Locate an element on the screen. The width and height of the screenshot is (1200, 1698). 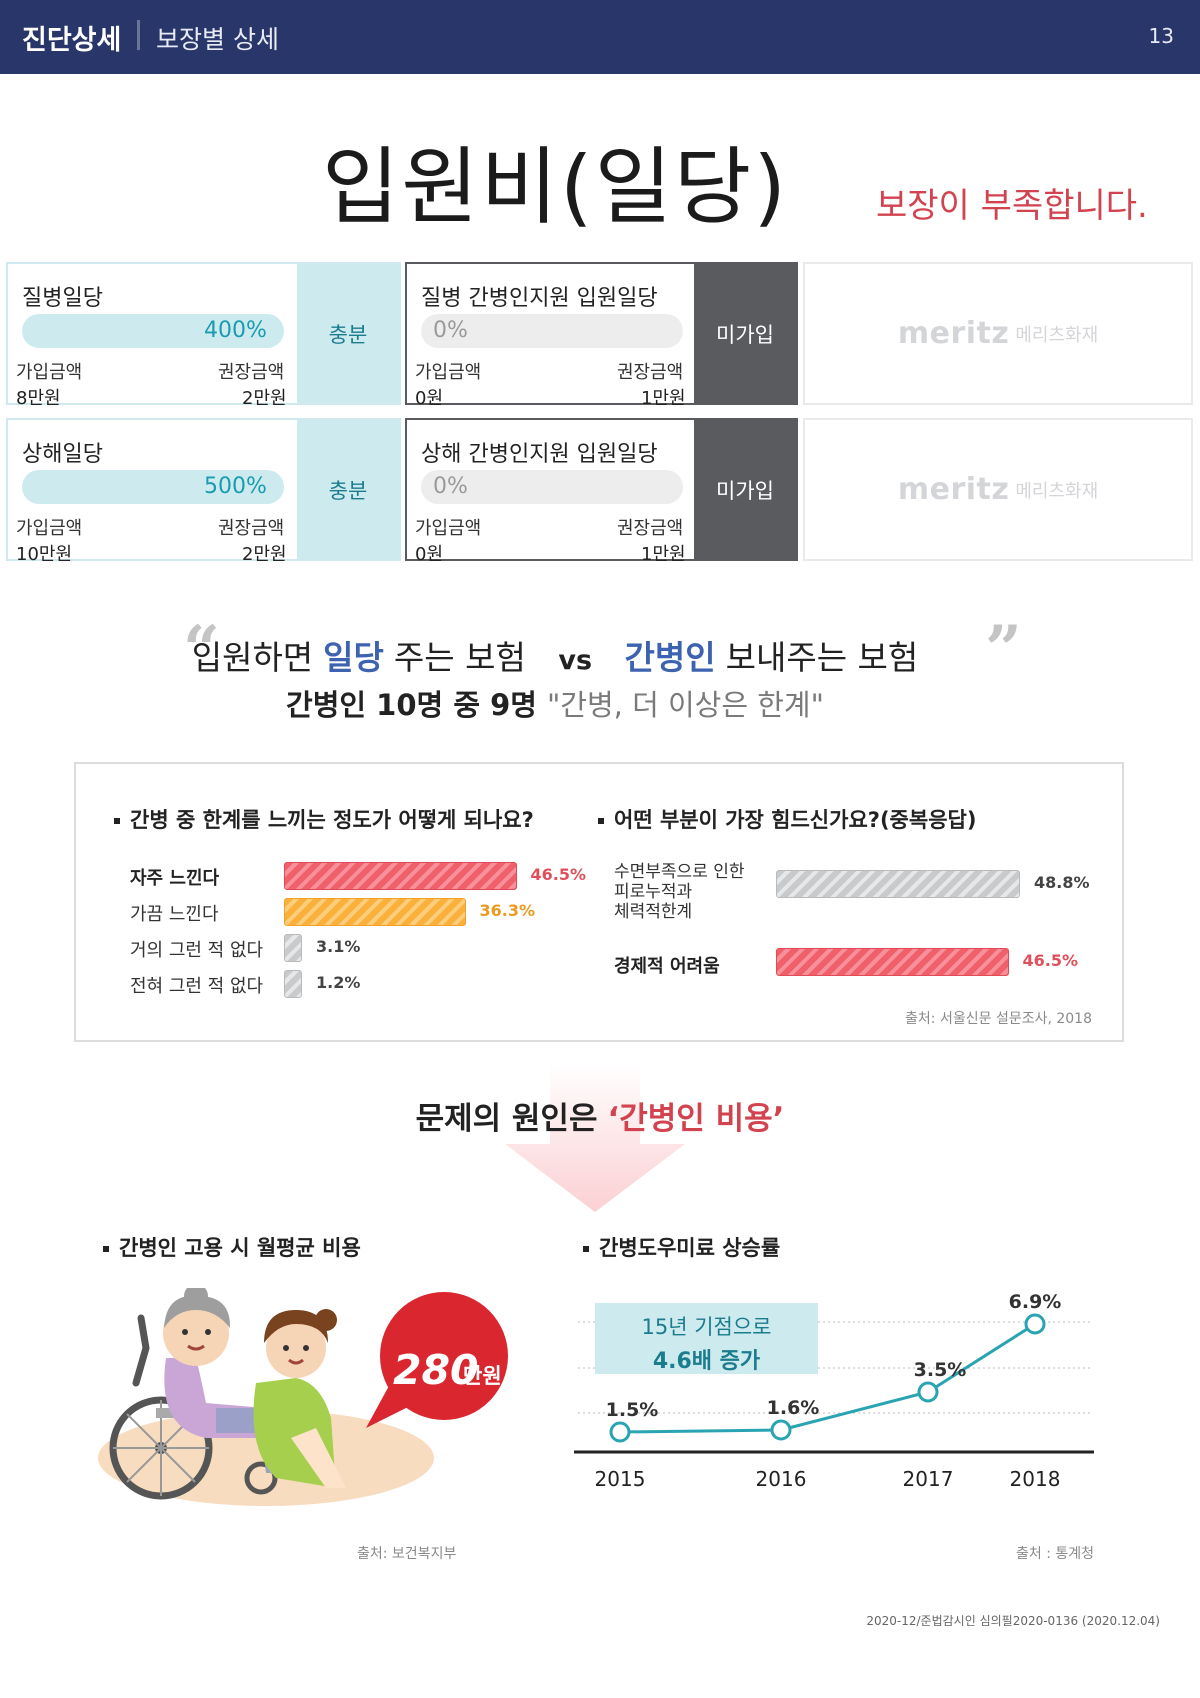
q1-bar-often is located at coordinates (400, 876).